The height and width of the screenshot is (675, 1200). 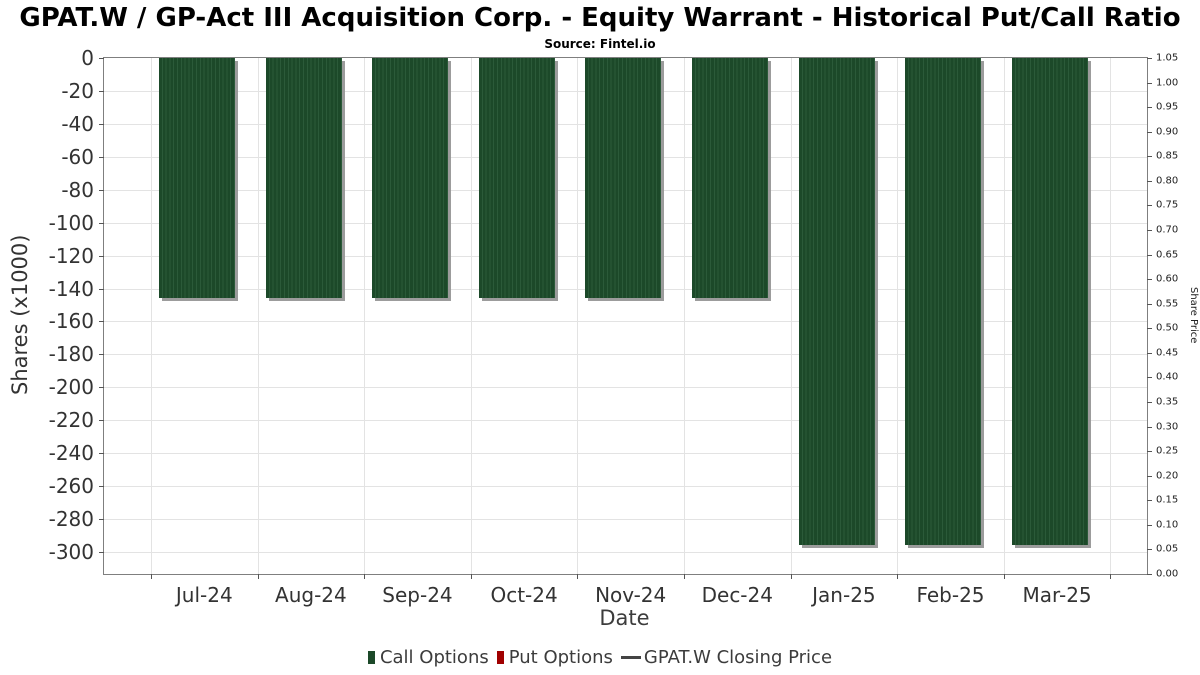 I want to click on left-axis-tick-label: -200, so click(x=71, y=387).